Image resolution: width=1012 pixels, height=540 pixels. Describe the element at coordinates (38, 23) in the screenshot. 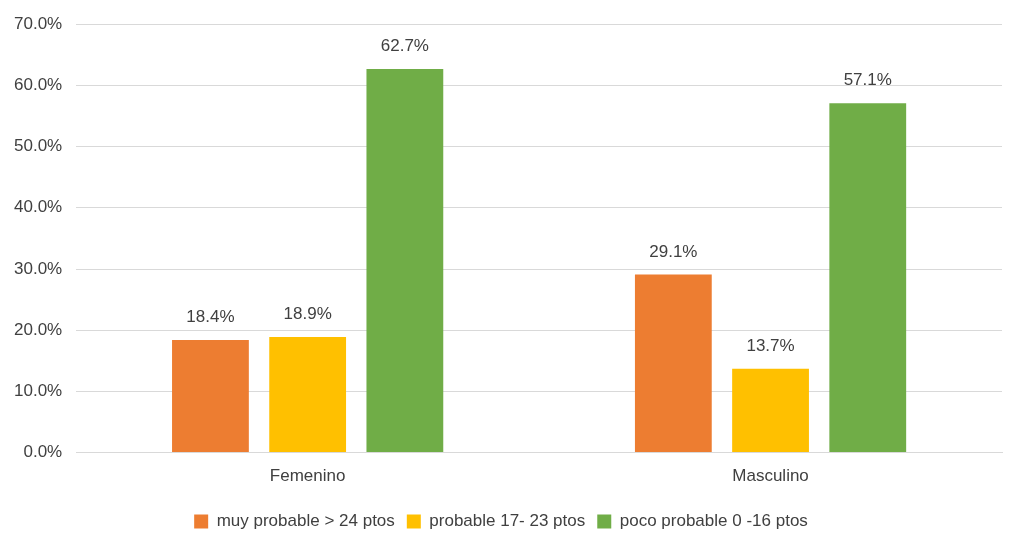

I see `y-tick-label: 70.0%` at that location.